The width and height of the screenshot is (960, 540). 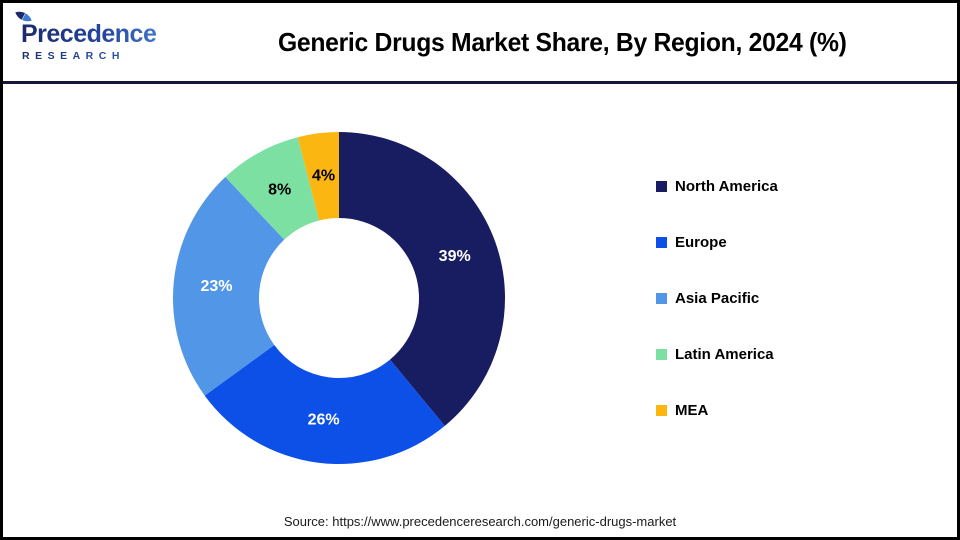 I want to click on legend-item-asia-pacific: Asia Pacific, so click(x=717, y=298).